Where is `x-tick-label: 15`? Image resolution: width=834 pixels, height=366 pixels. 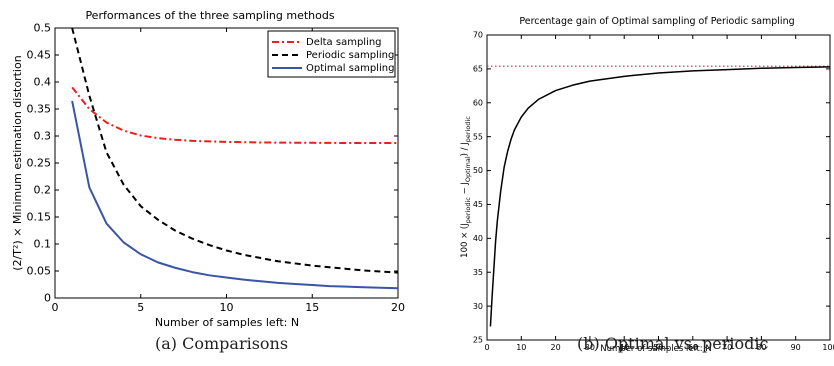 x-tick-label: 15 is located at coordinates (312, 307).